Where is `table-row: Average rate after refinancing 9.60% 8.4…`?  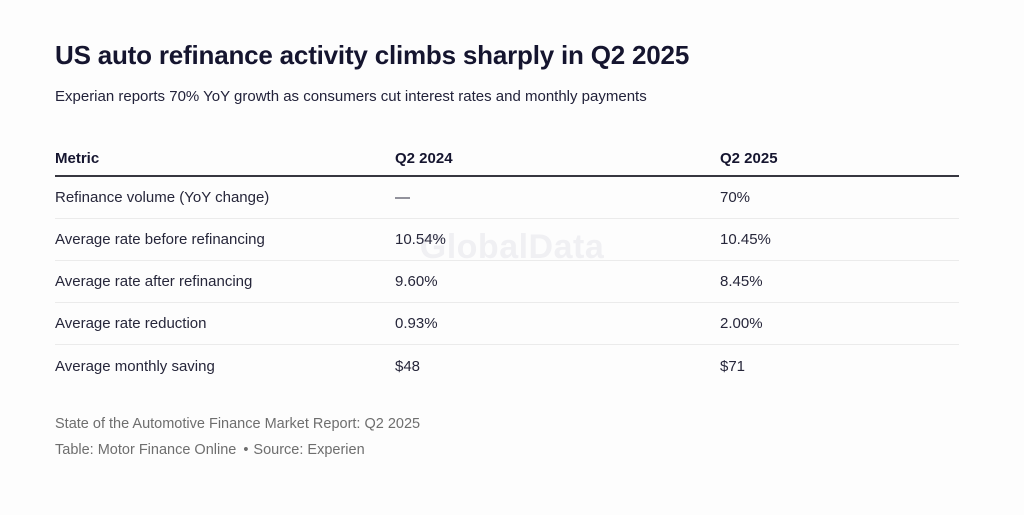
table-row: Average rate after refinancing 9.60% 8.4… is located at coordinates (507, 282).